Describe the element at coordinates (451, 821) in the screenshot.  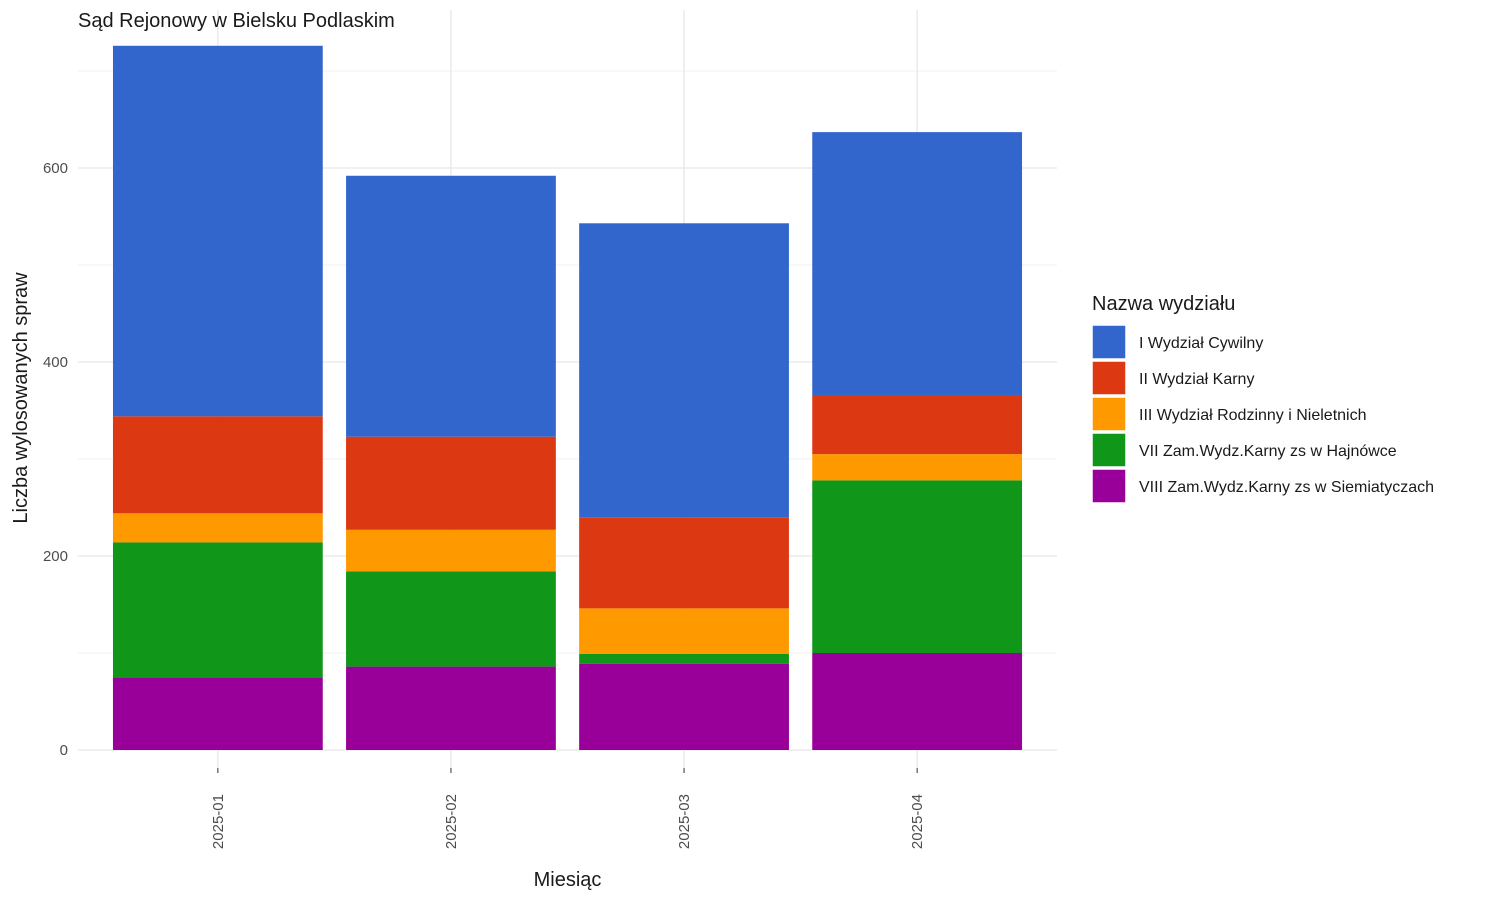
I see `x-tick-label: 2025-02` at that location.